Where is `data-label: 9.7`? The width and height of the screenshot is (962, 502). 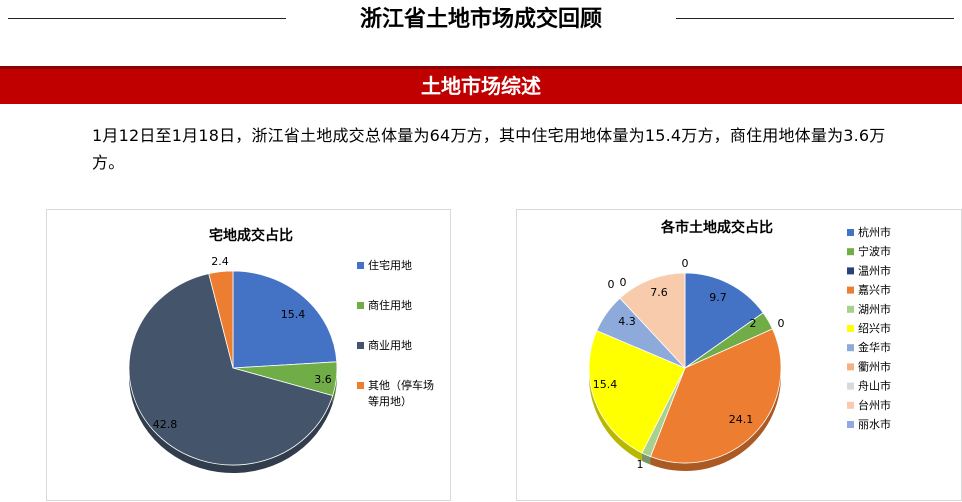 data-label: 9.7 is located at coordinates (718, 297).